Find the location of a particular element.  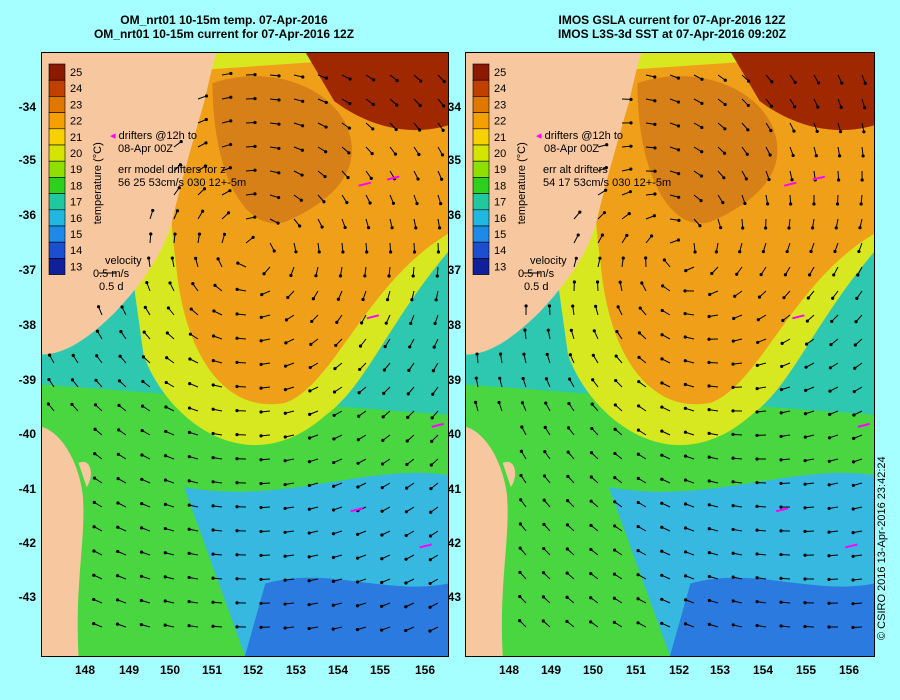

lat-label: -42 is located at coordinates (27, 543).